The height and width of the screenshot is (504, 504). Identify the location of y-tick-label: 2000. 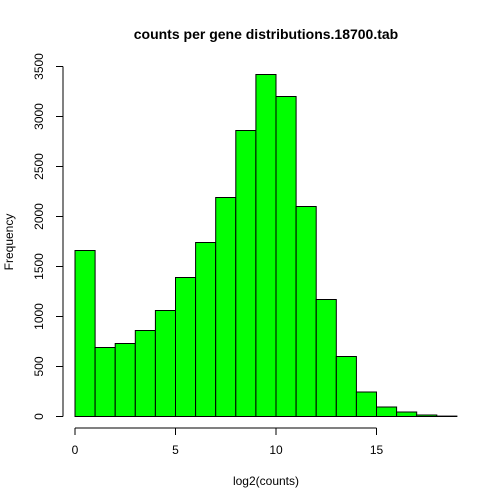
(39, 216).